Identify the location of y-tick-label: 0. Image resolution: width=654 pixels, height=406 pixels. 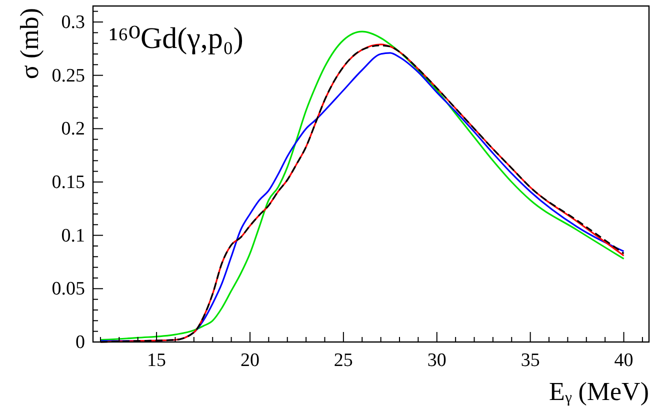
(80, 342).